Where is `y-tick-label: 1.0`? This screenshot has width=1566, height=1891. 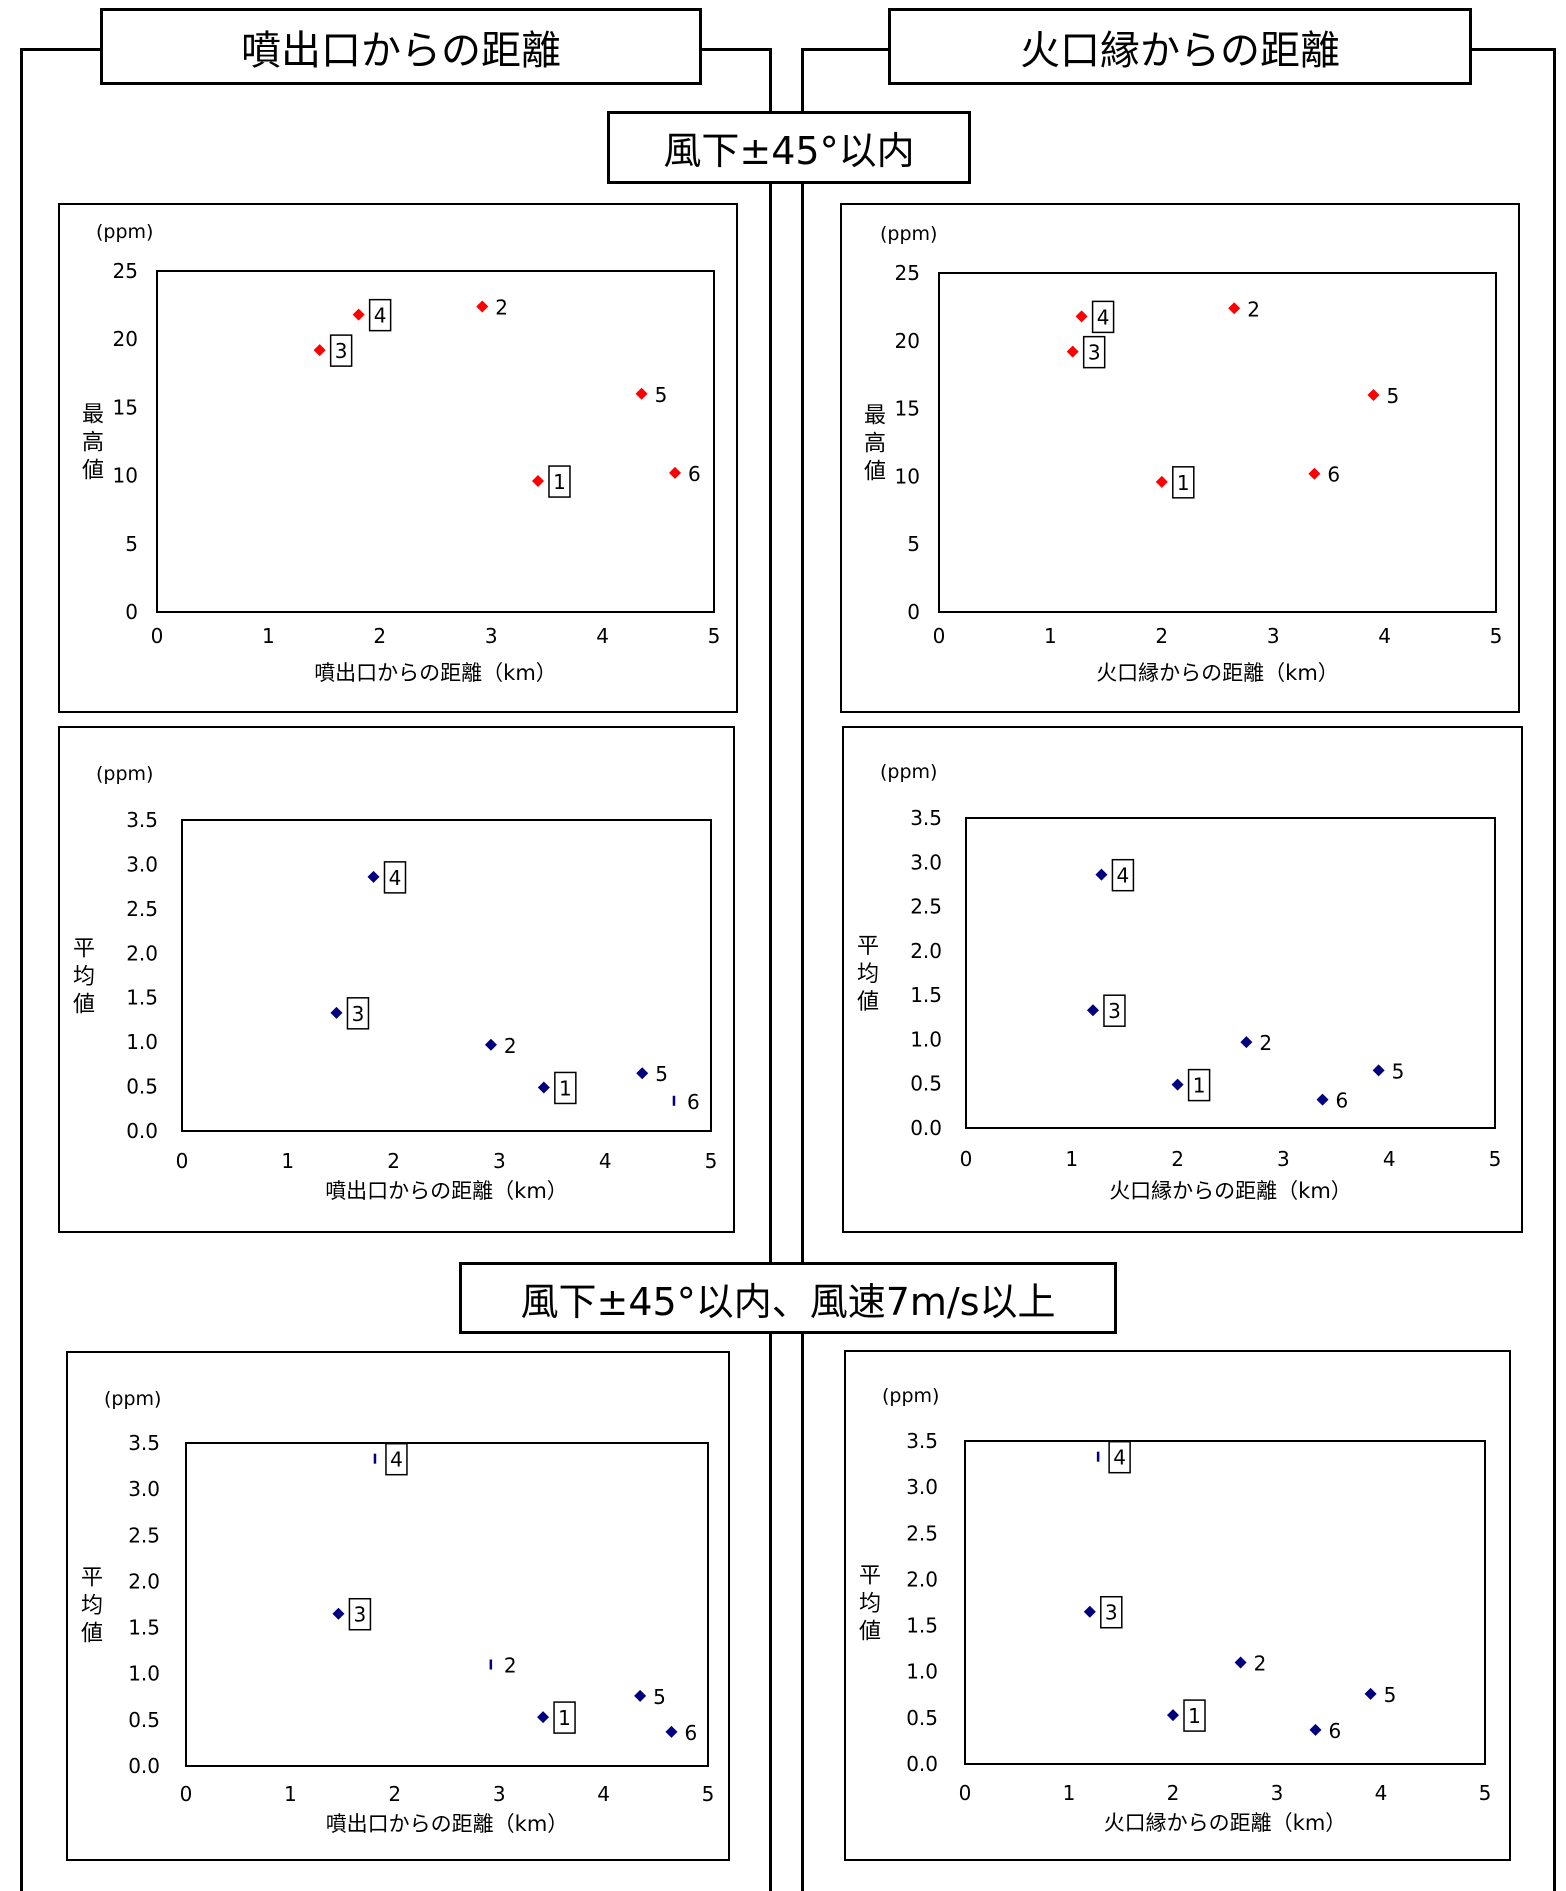
y-tick-label: 1.0 is located at coordinates (142, 1042).